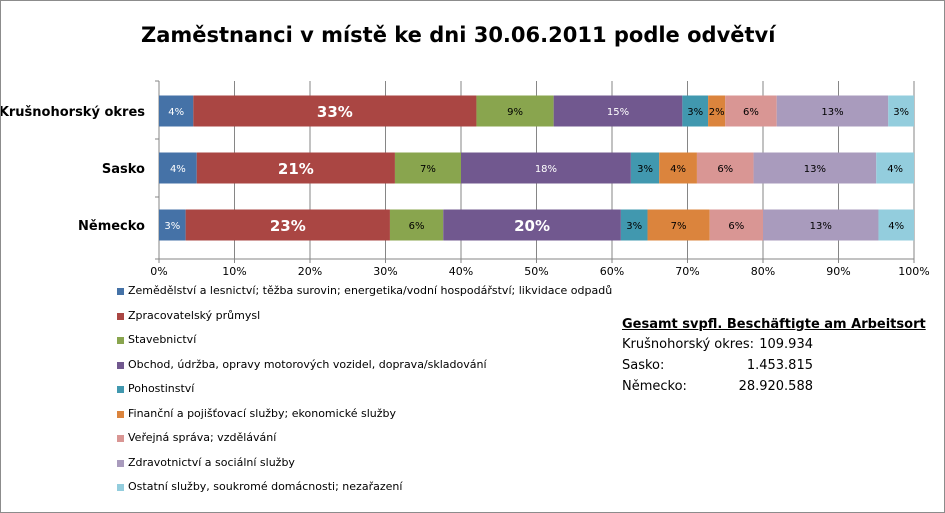  I want to click on data-label: 23%, so click(288, 226).